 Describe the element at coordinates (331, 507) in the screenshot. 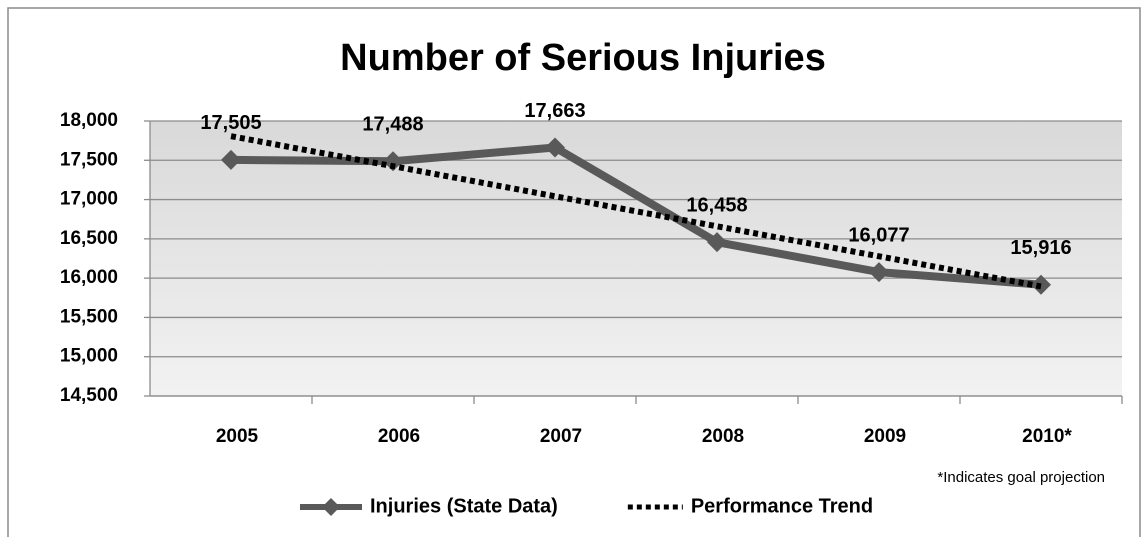

I see `legend-marker` at that location.